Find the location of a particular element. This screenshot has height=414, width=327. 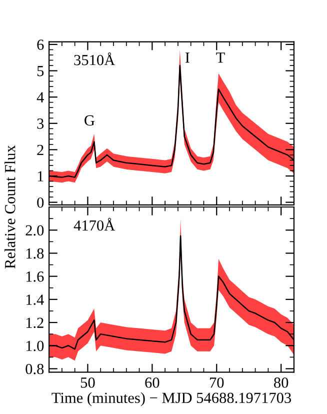

annotation: 3510Å is located at coordinates (95, 59).